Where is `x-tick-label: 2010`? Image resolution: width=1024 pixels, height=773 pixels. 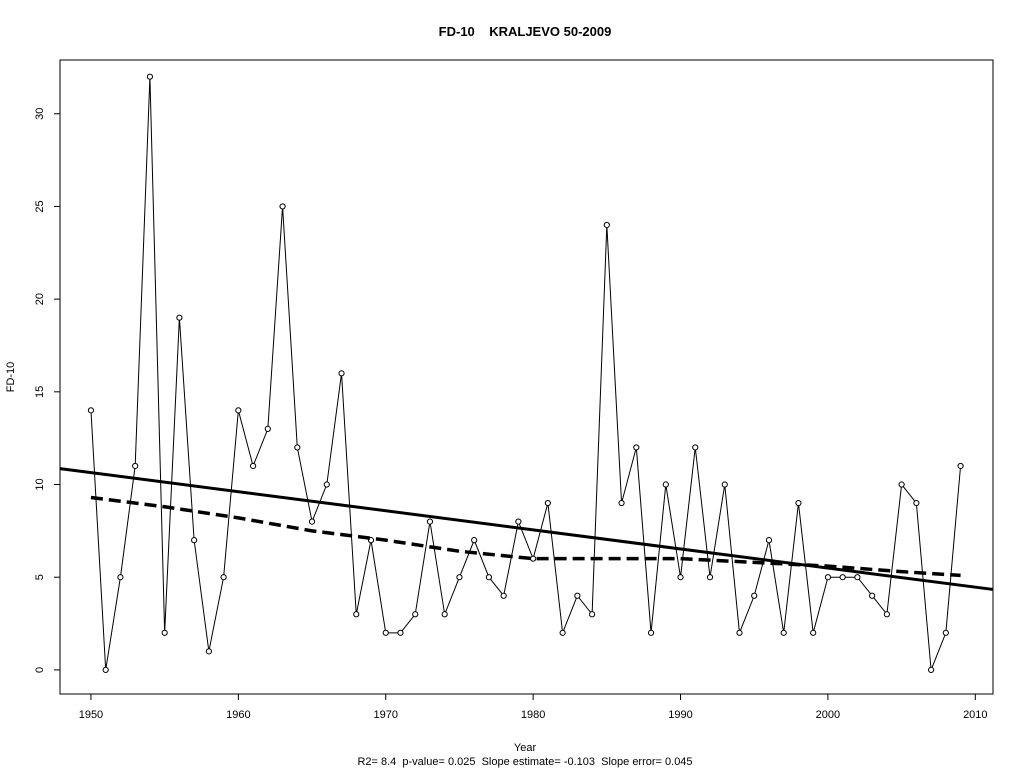 x-tick-label: 2010 is located at coordinates (975, 715).